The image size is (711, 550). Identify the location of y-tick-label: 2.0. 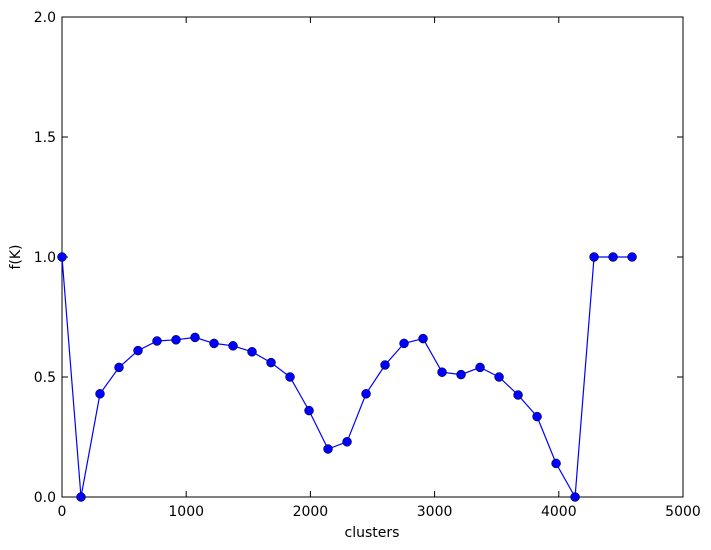
(45, 18).